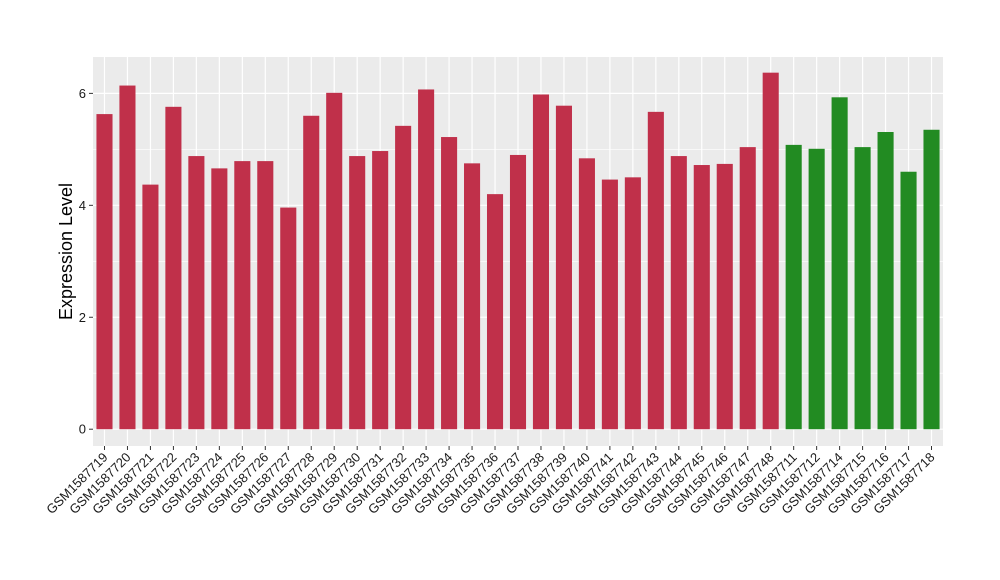  Describe the element at coordinates (82, 317) in the screenshot. I see `y-tick-label: 2` at that location.